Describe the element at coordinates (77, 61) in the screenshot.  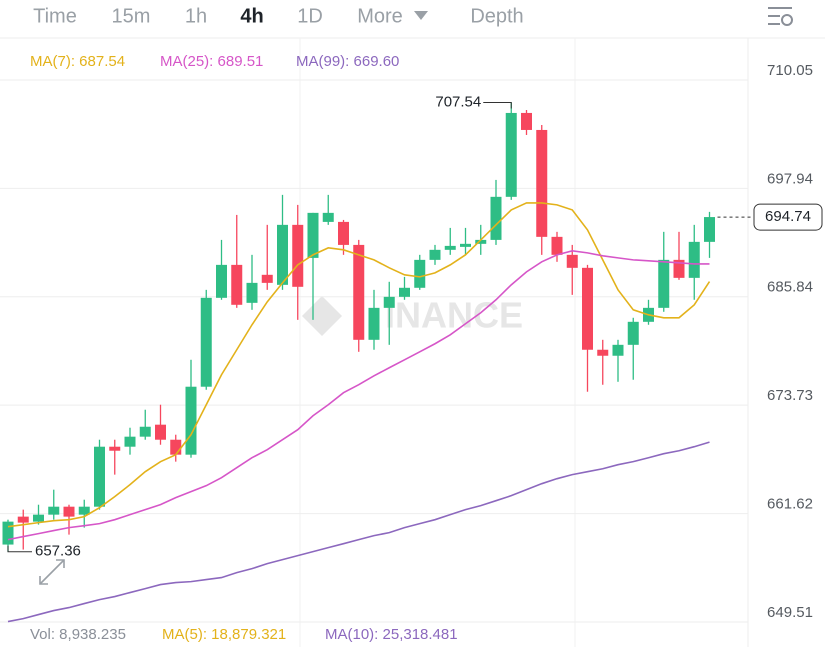
I see `legend-entry: MA(7): 687.54` at that location.